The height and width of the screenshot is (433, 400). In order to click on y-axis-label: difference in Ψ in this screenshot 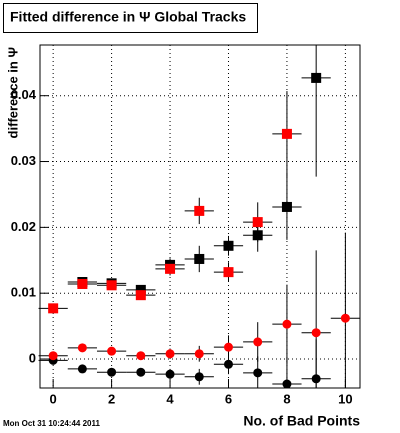, I will do `click(12, 92)`.